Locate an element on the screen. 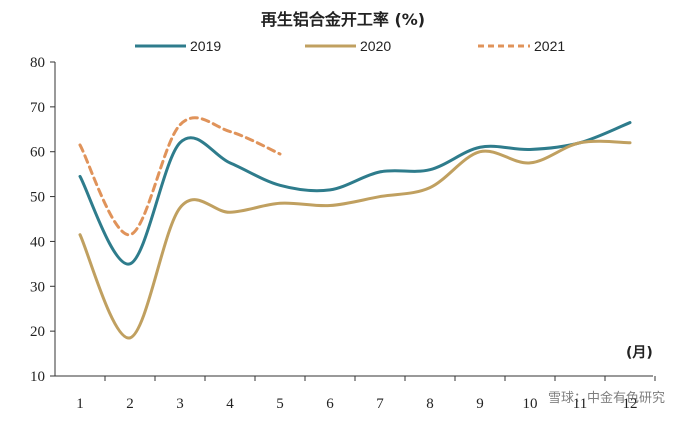 Image resolution: width=687 pixels, height=430 pixels. chart-title: 再生铝合金开工率 (%) is located at coordinates (343, 19).